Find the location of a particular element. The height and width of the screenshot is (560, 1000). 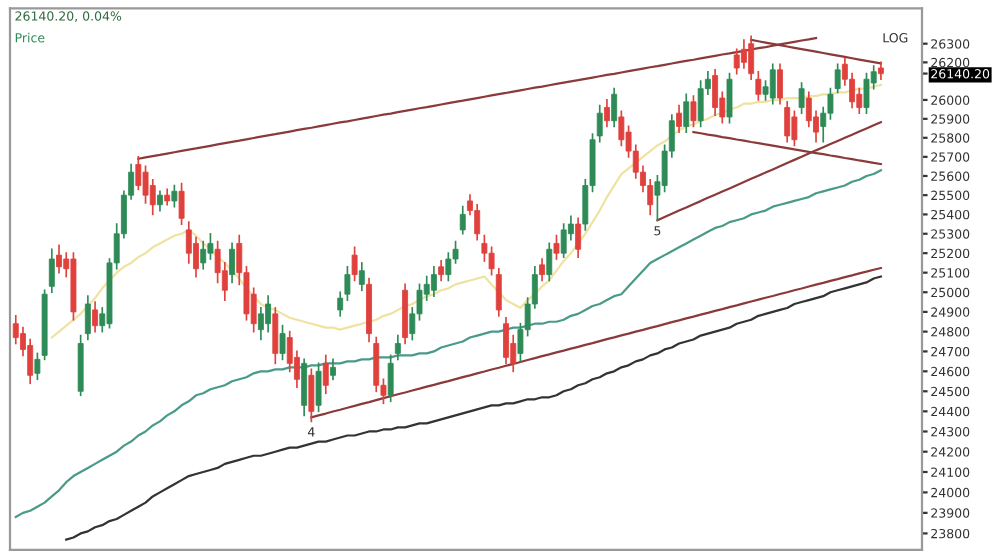

line-series is located at coordinates (769, 171).